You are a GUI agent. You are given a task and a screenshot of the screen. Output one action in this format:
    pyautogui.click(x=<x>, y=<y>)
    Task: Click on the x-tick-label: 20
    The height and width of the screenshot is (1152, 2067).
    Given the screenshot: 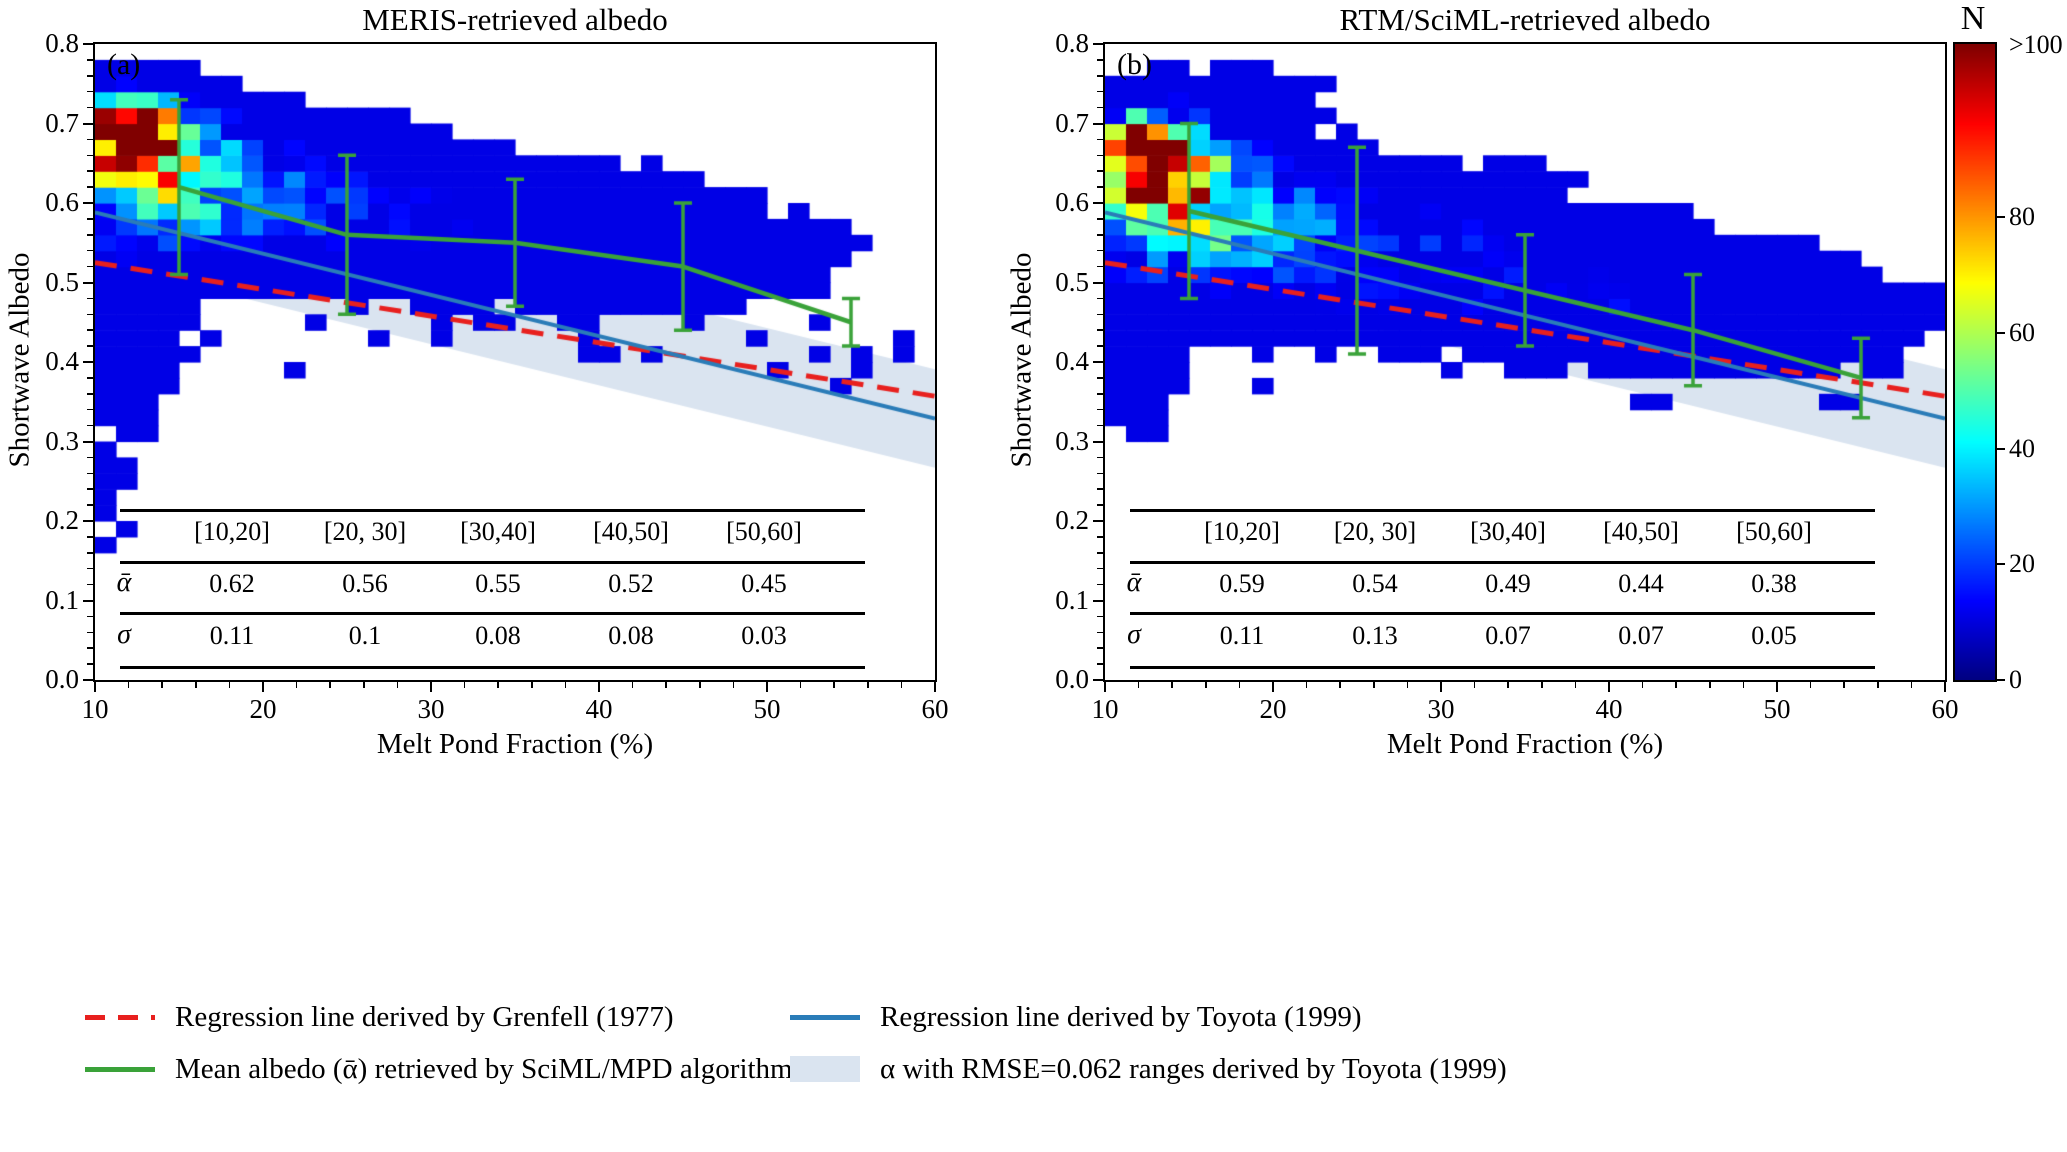 What is the action you would take?
    pyautogui.click(x=1273, y=709)
    